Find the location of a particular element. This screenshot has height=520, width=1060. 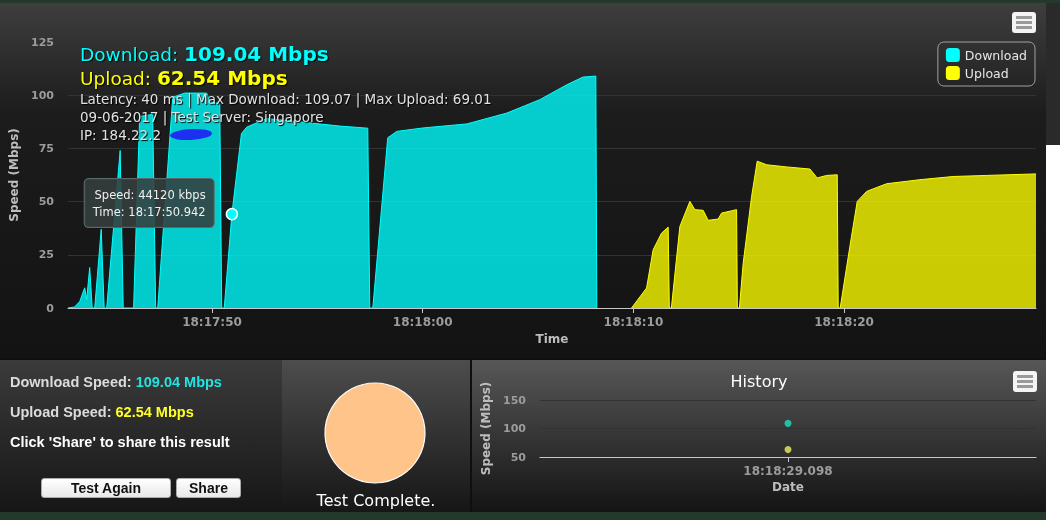

x-tick-label: 18:18:10 is located at coordinates (633, 322).